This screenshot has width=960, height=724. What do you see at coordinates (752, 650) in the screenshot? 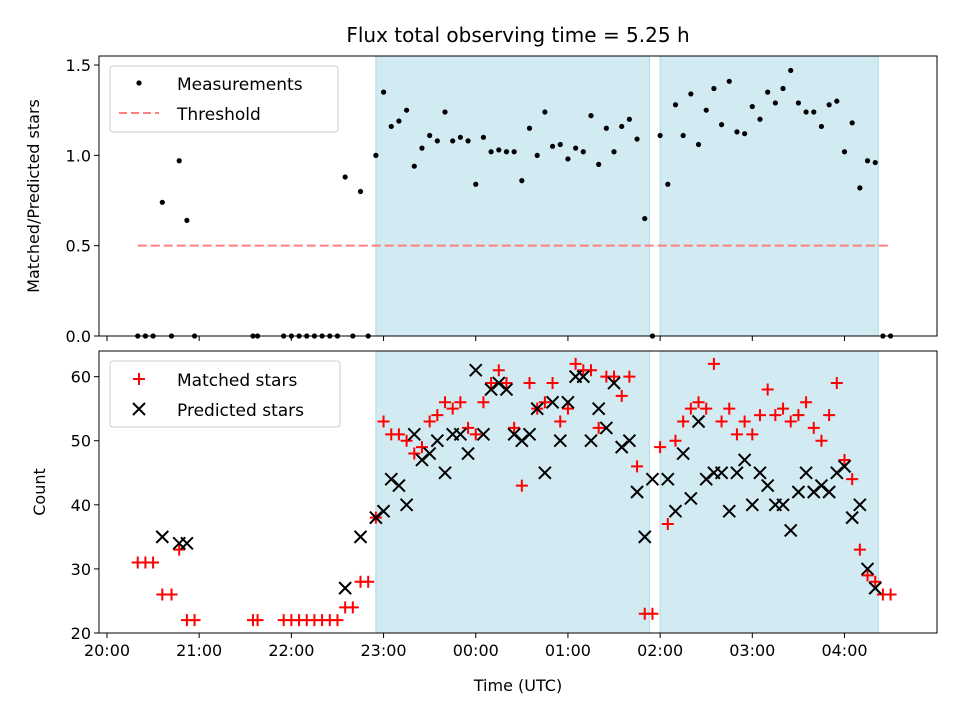
I see `x-tick-label: 03:00` at bounding box center [752, 650].